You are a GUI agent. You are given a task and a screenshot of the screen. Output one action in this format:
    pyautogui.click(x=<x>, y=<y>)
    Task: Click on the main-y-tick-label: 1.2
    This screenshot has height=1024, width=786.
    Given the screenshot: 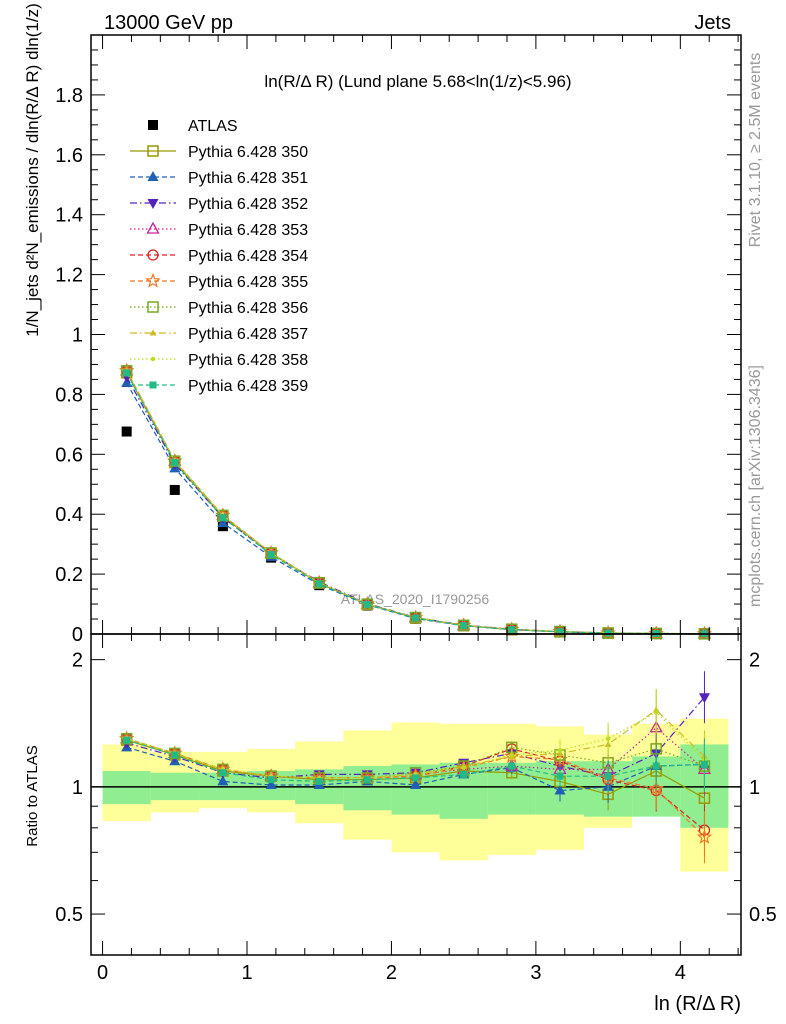 What is the action you would take?
    pyautogui.click(x=69, y=276)
    